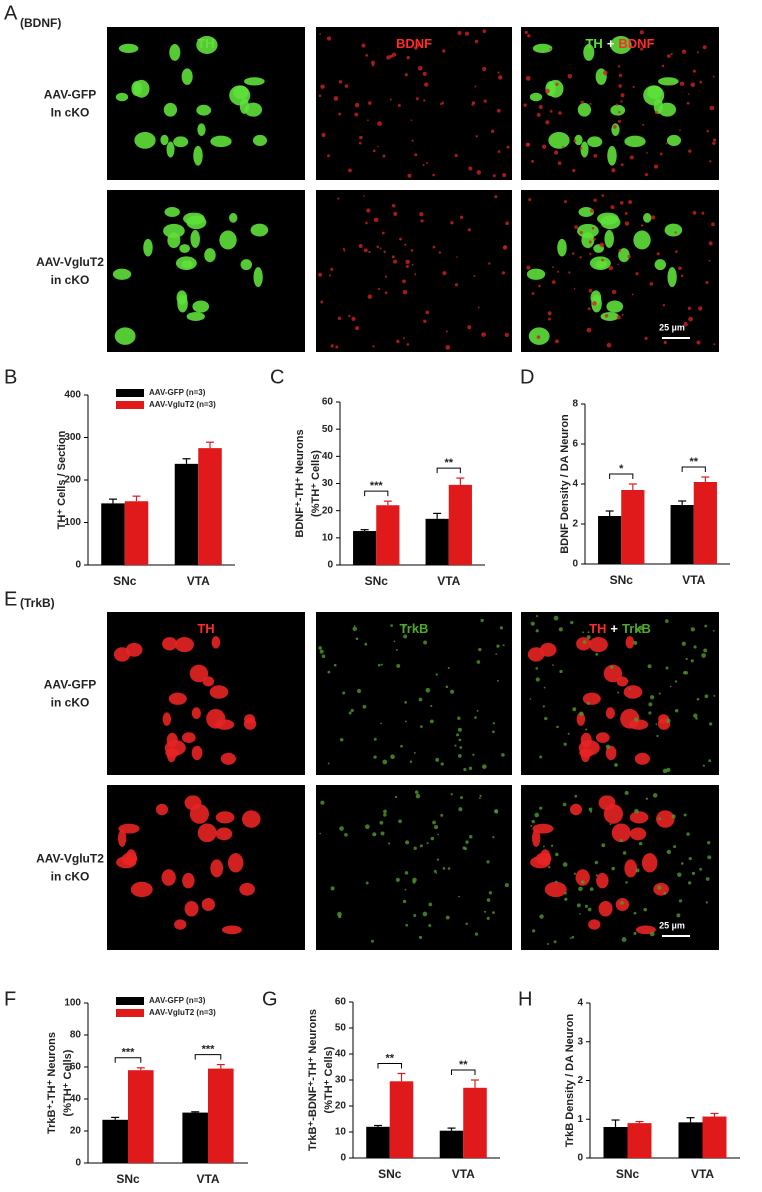 The image size is (762, 1192). Describe the element at coordinates (525, 999) in the screenshot. I see `panel-letter: H` at that location.